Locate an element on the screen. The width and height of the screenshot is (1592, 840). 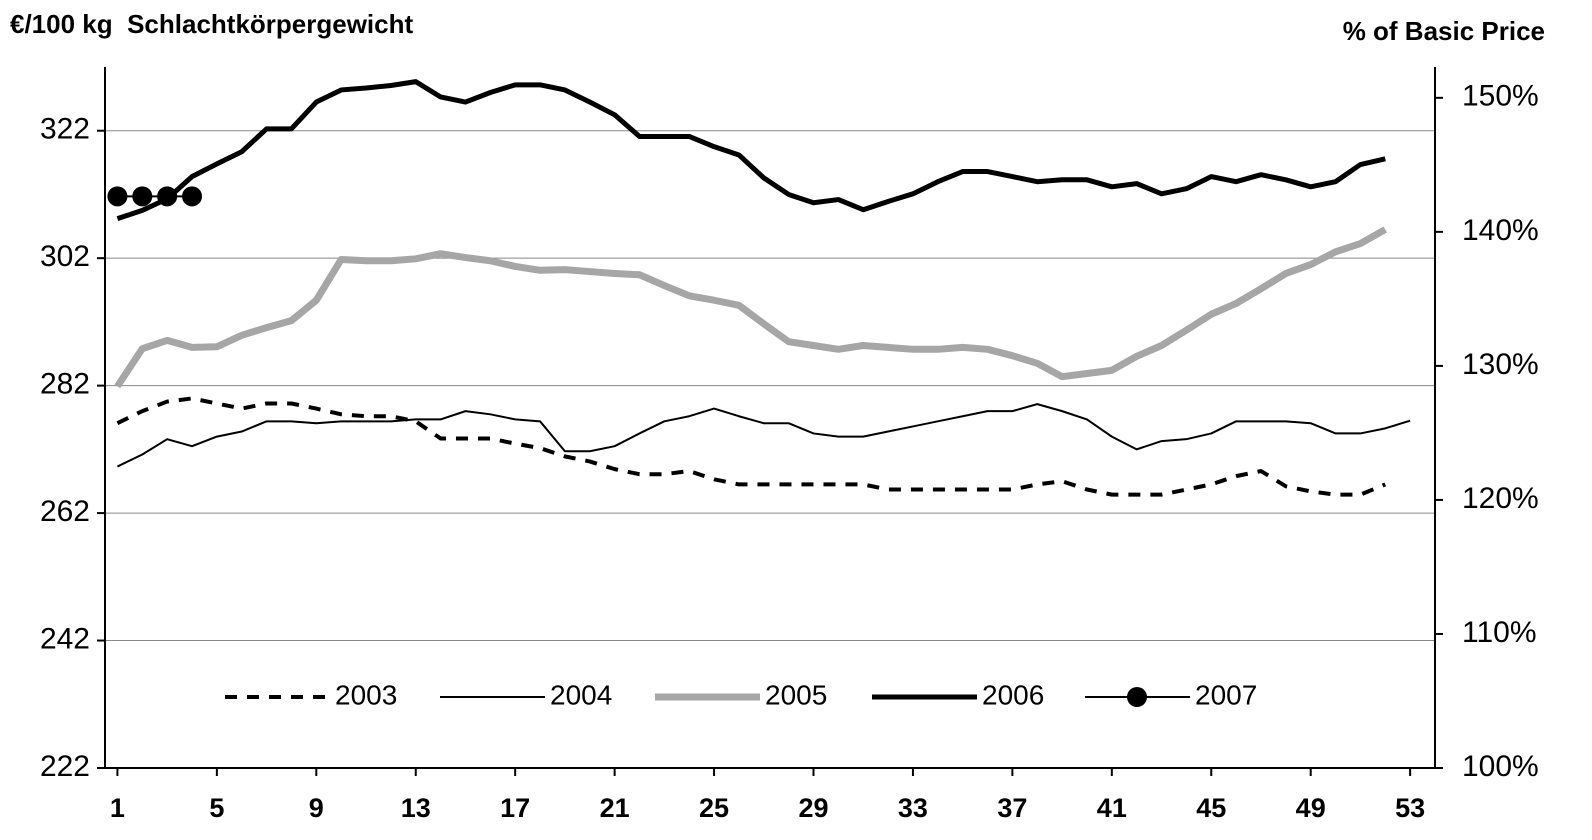
y-tick-label: 322 is located at coordinates (65, 129).